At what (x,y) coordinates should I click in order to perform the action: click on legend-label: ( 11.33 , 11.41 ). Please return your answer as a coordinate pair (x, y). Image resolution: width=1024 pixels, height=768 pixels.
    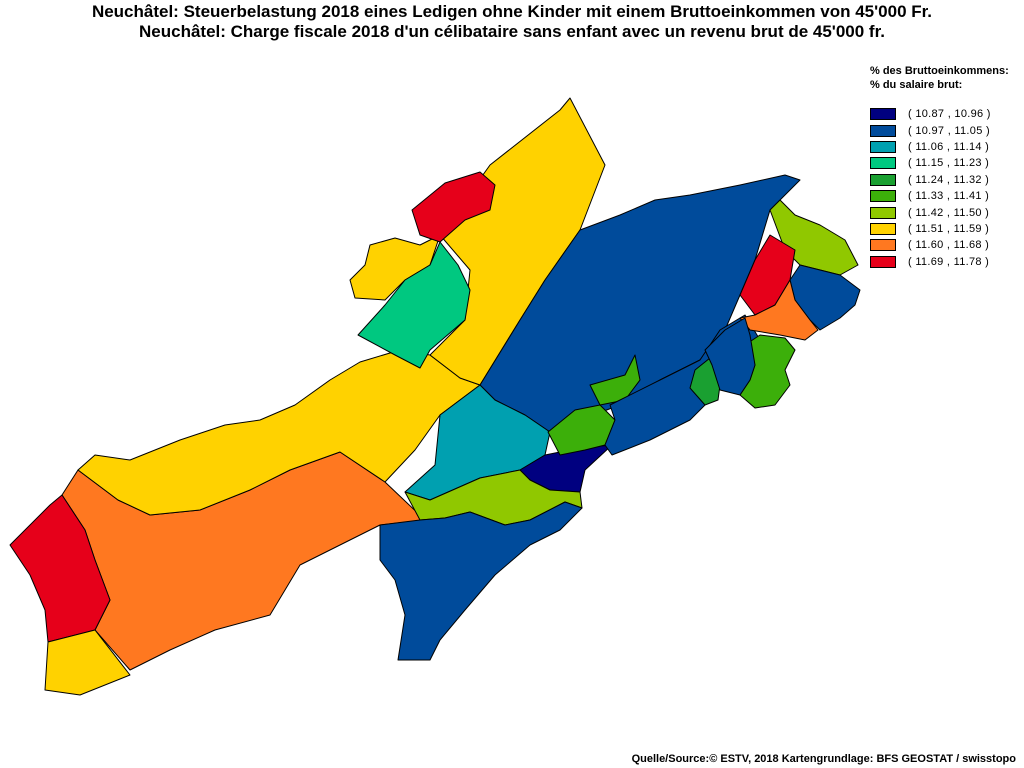
    Looking at the image, I should click on (949, 196).